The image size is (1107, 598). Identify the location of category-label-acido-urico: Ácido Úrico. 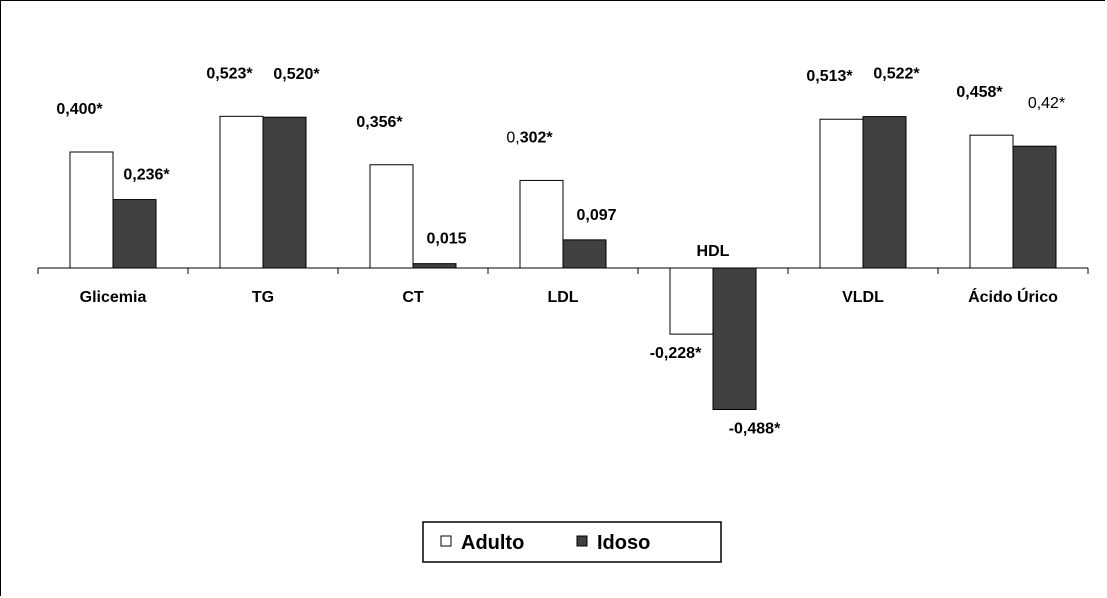
(1013, 296).